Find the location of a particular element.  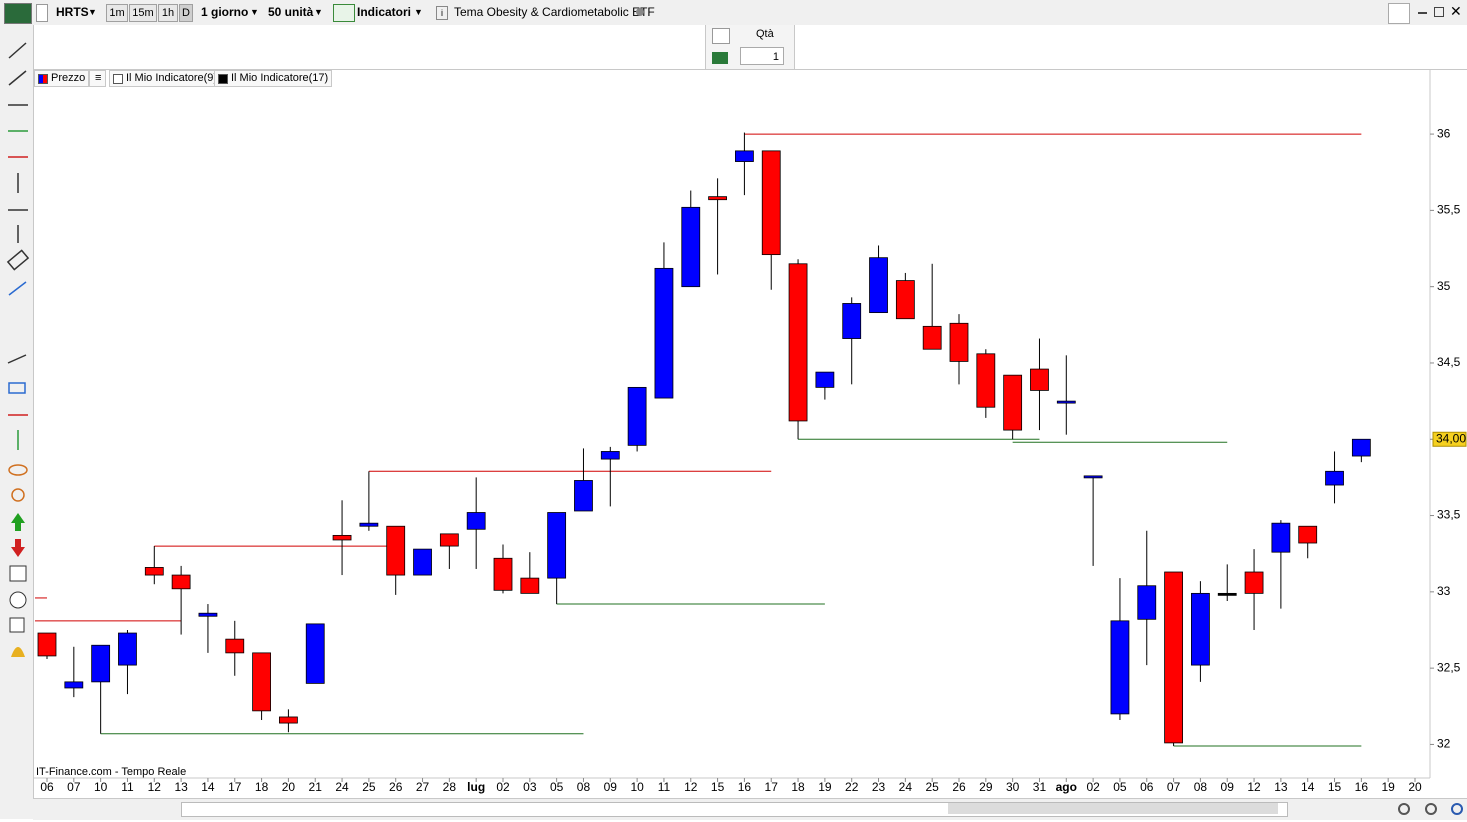

y-tick-label: 36 is located at coordinates (1444, 133).